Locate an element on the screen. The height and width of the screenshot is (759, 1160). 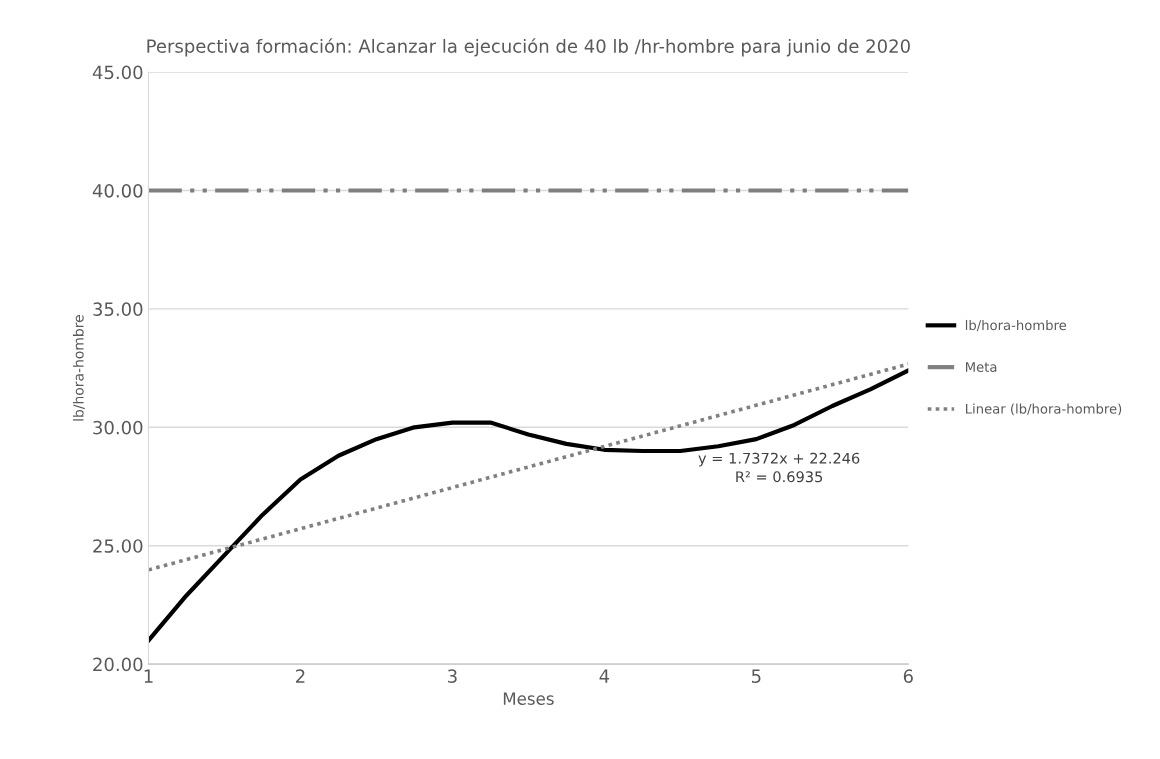
y-tick-label: 20.00 is located at coordinates (118, 664).